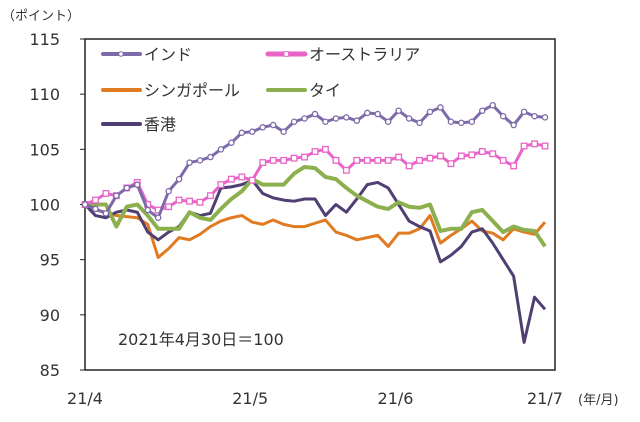 This screenshot has height=422, width=640. Describe the element at coordinates (85, 398) in the screenshot. I see `x-tick-label: 21/4` at that location.